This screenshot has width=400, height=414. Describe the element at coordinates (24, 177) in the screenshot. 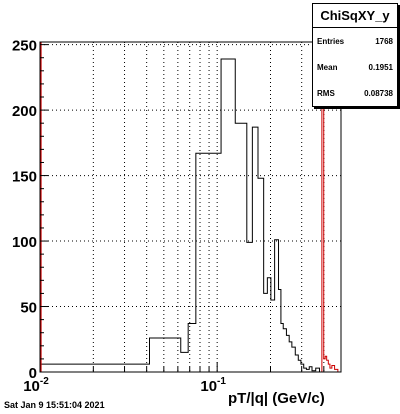

I see `y-tick-label: 150` at that location.